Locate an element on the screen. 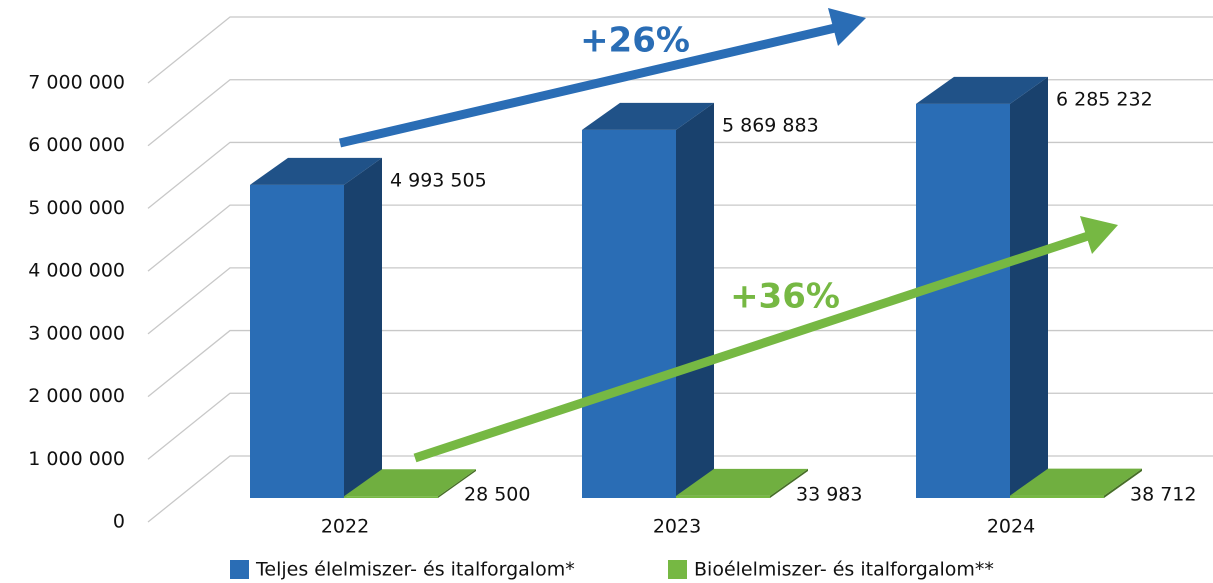 The image size is (1213, 583). x-tick-label: 2023 is located at coordinates (677, 527).